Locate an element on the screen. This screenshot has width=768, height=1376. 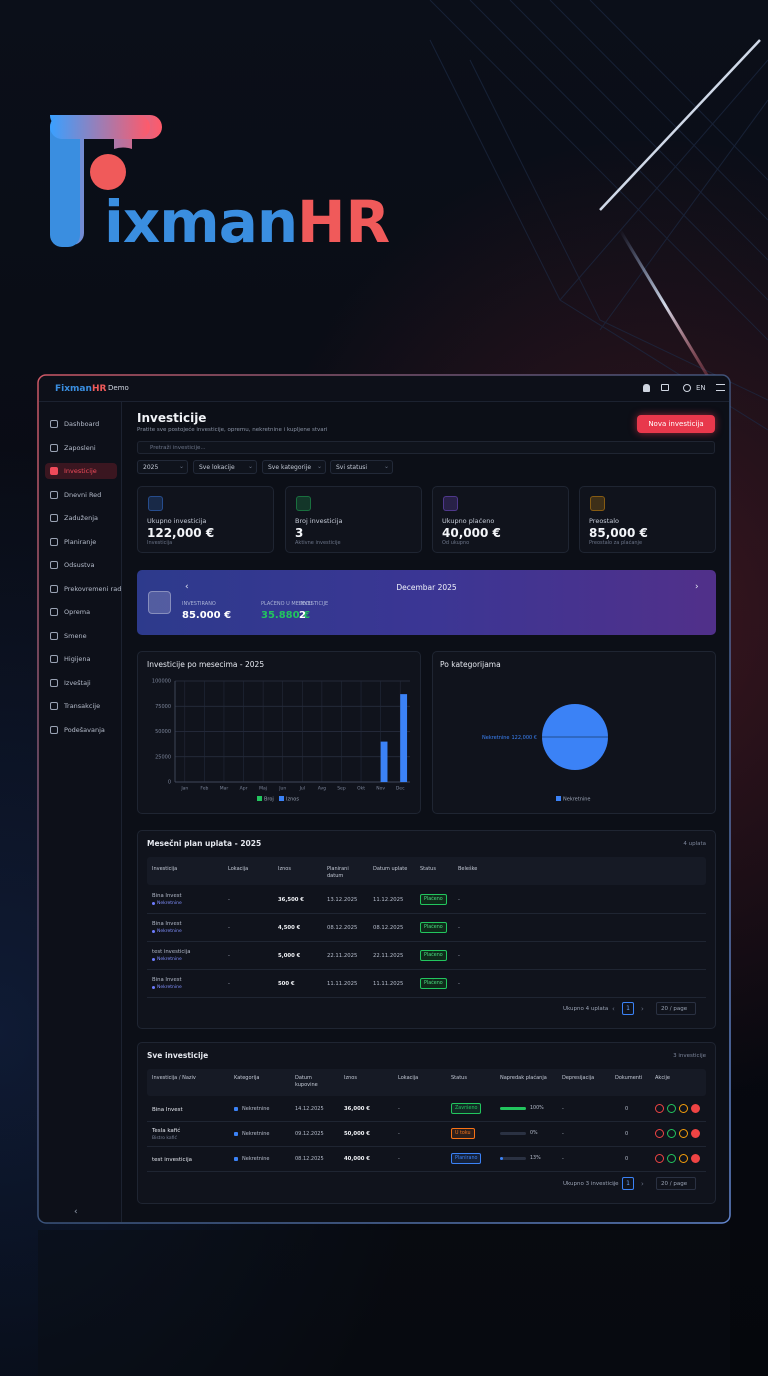
sidebar-item: Oprema is located at coordinates (81, 612).